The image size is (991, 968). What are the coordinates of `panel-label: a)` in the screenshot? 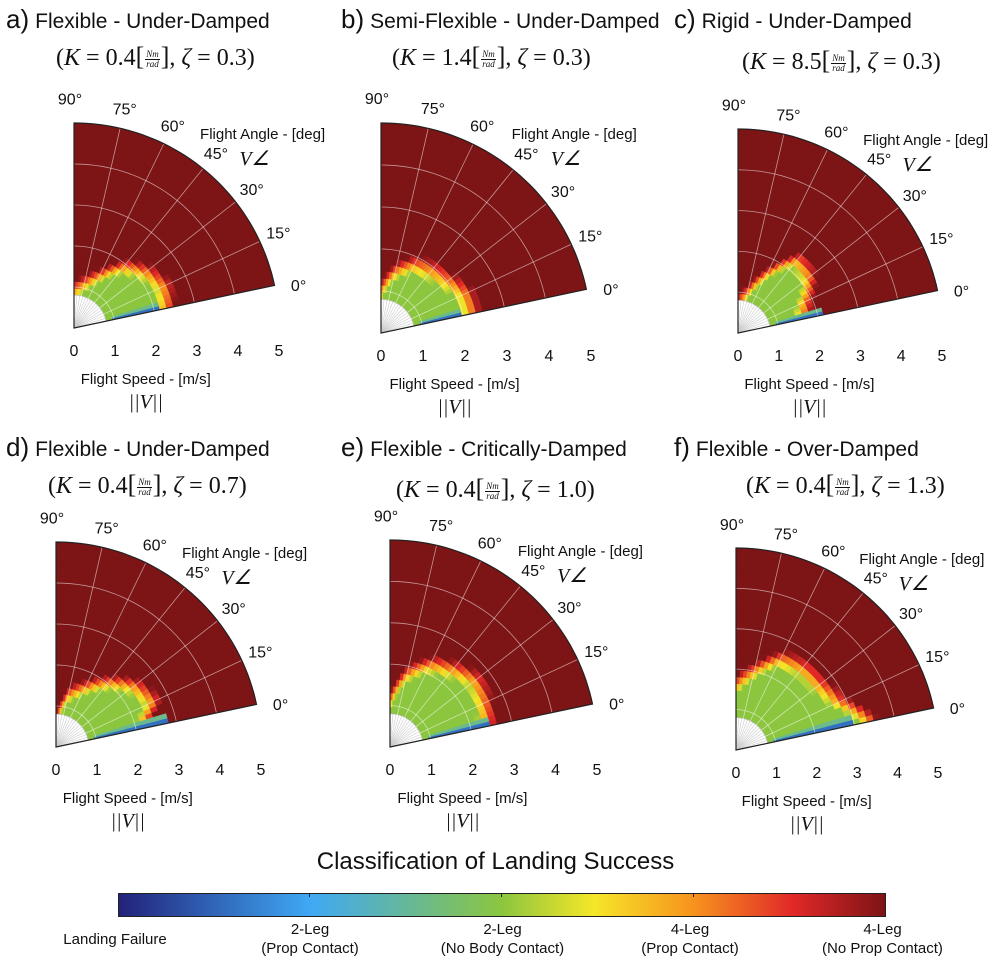 It's located at (18, 19).